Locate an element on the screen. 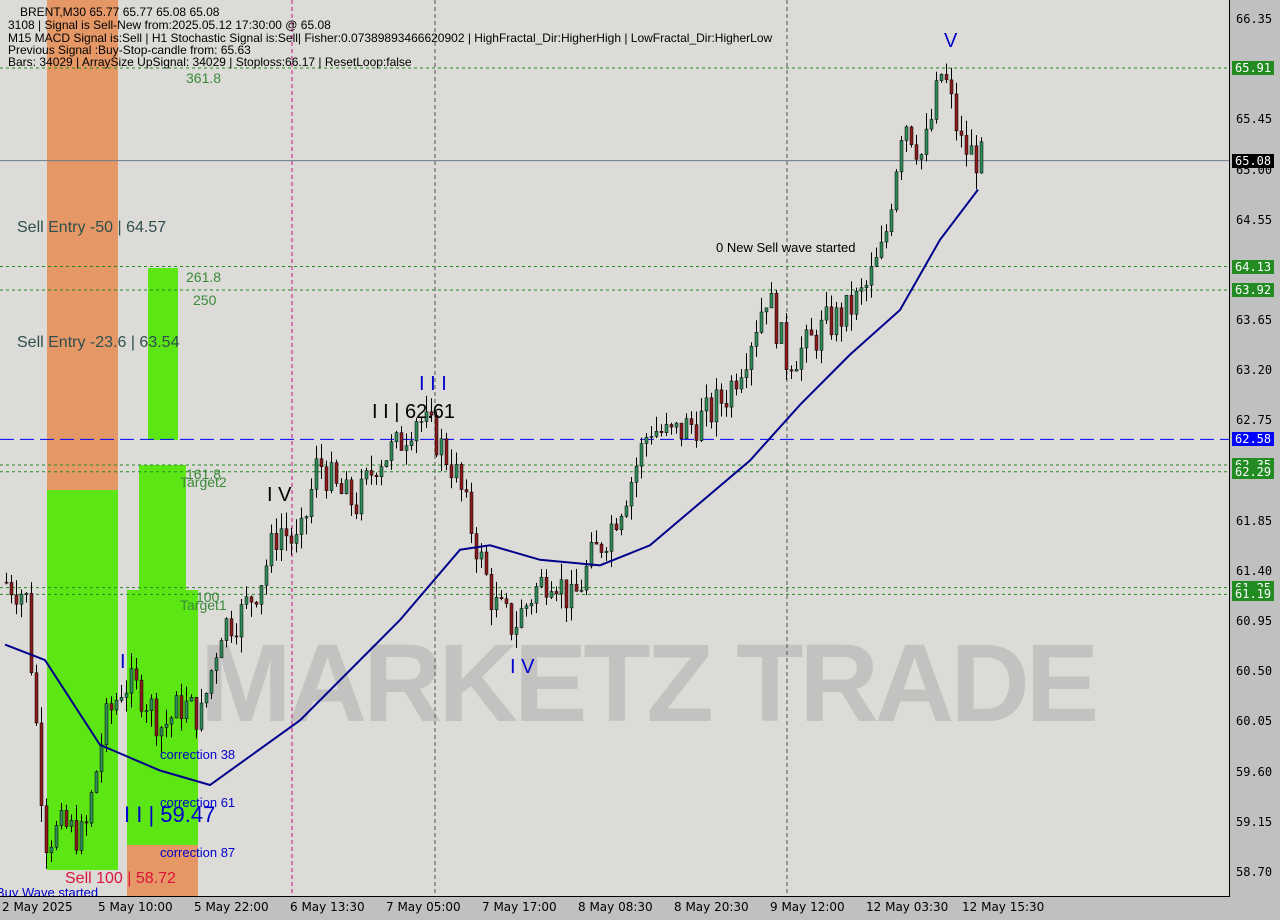 The height and width of the screenshot is (920, 1280). y-tick-label: 63.20 is located at coordinates (1254, 370).